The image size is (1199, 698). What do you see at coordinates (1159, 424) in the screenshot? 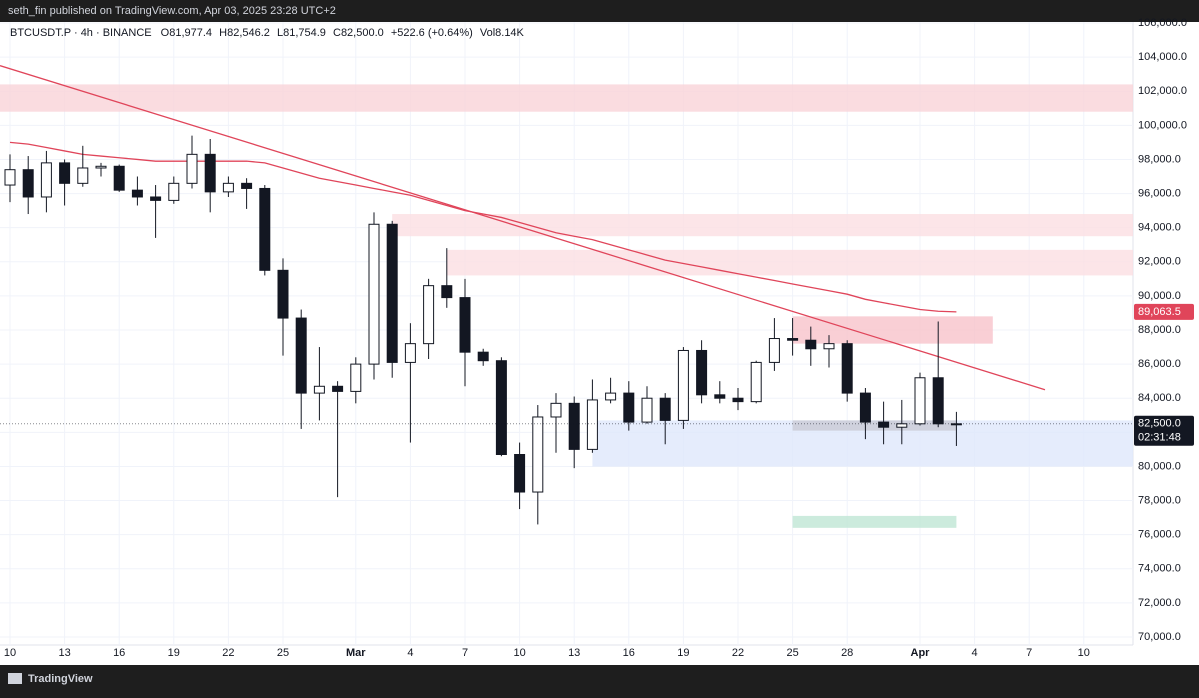
I see `last-price-label: 82,500.0` at bounding box center [1159, 424].